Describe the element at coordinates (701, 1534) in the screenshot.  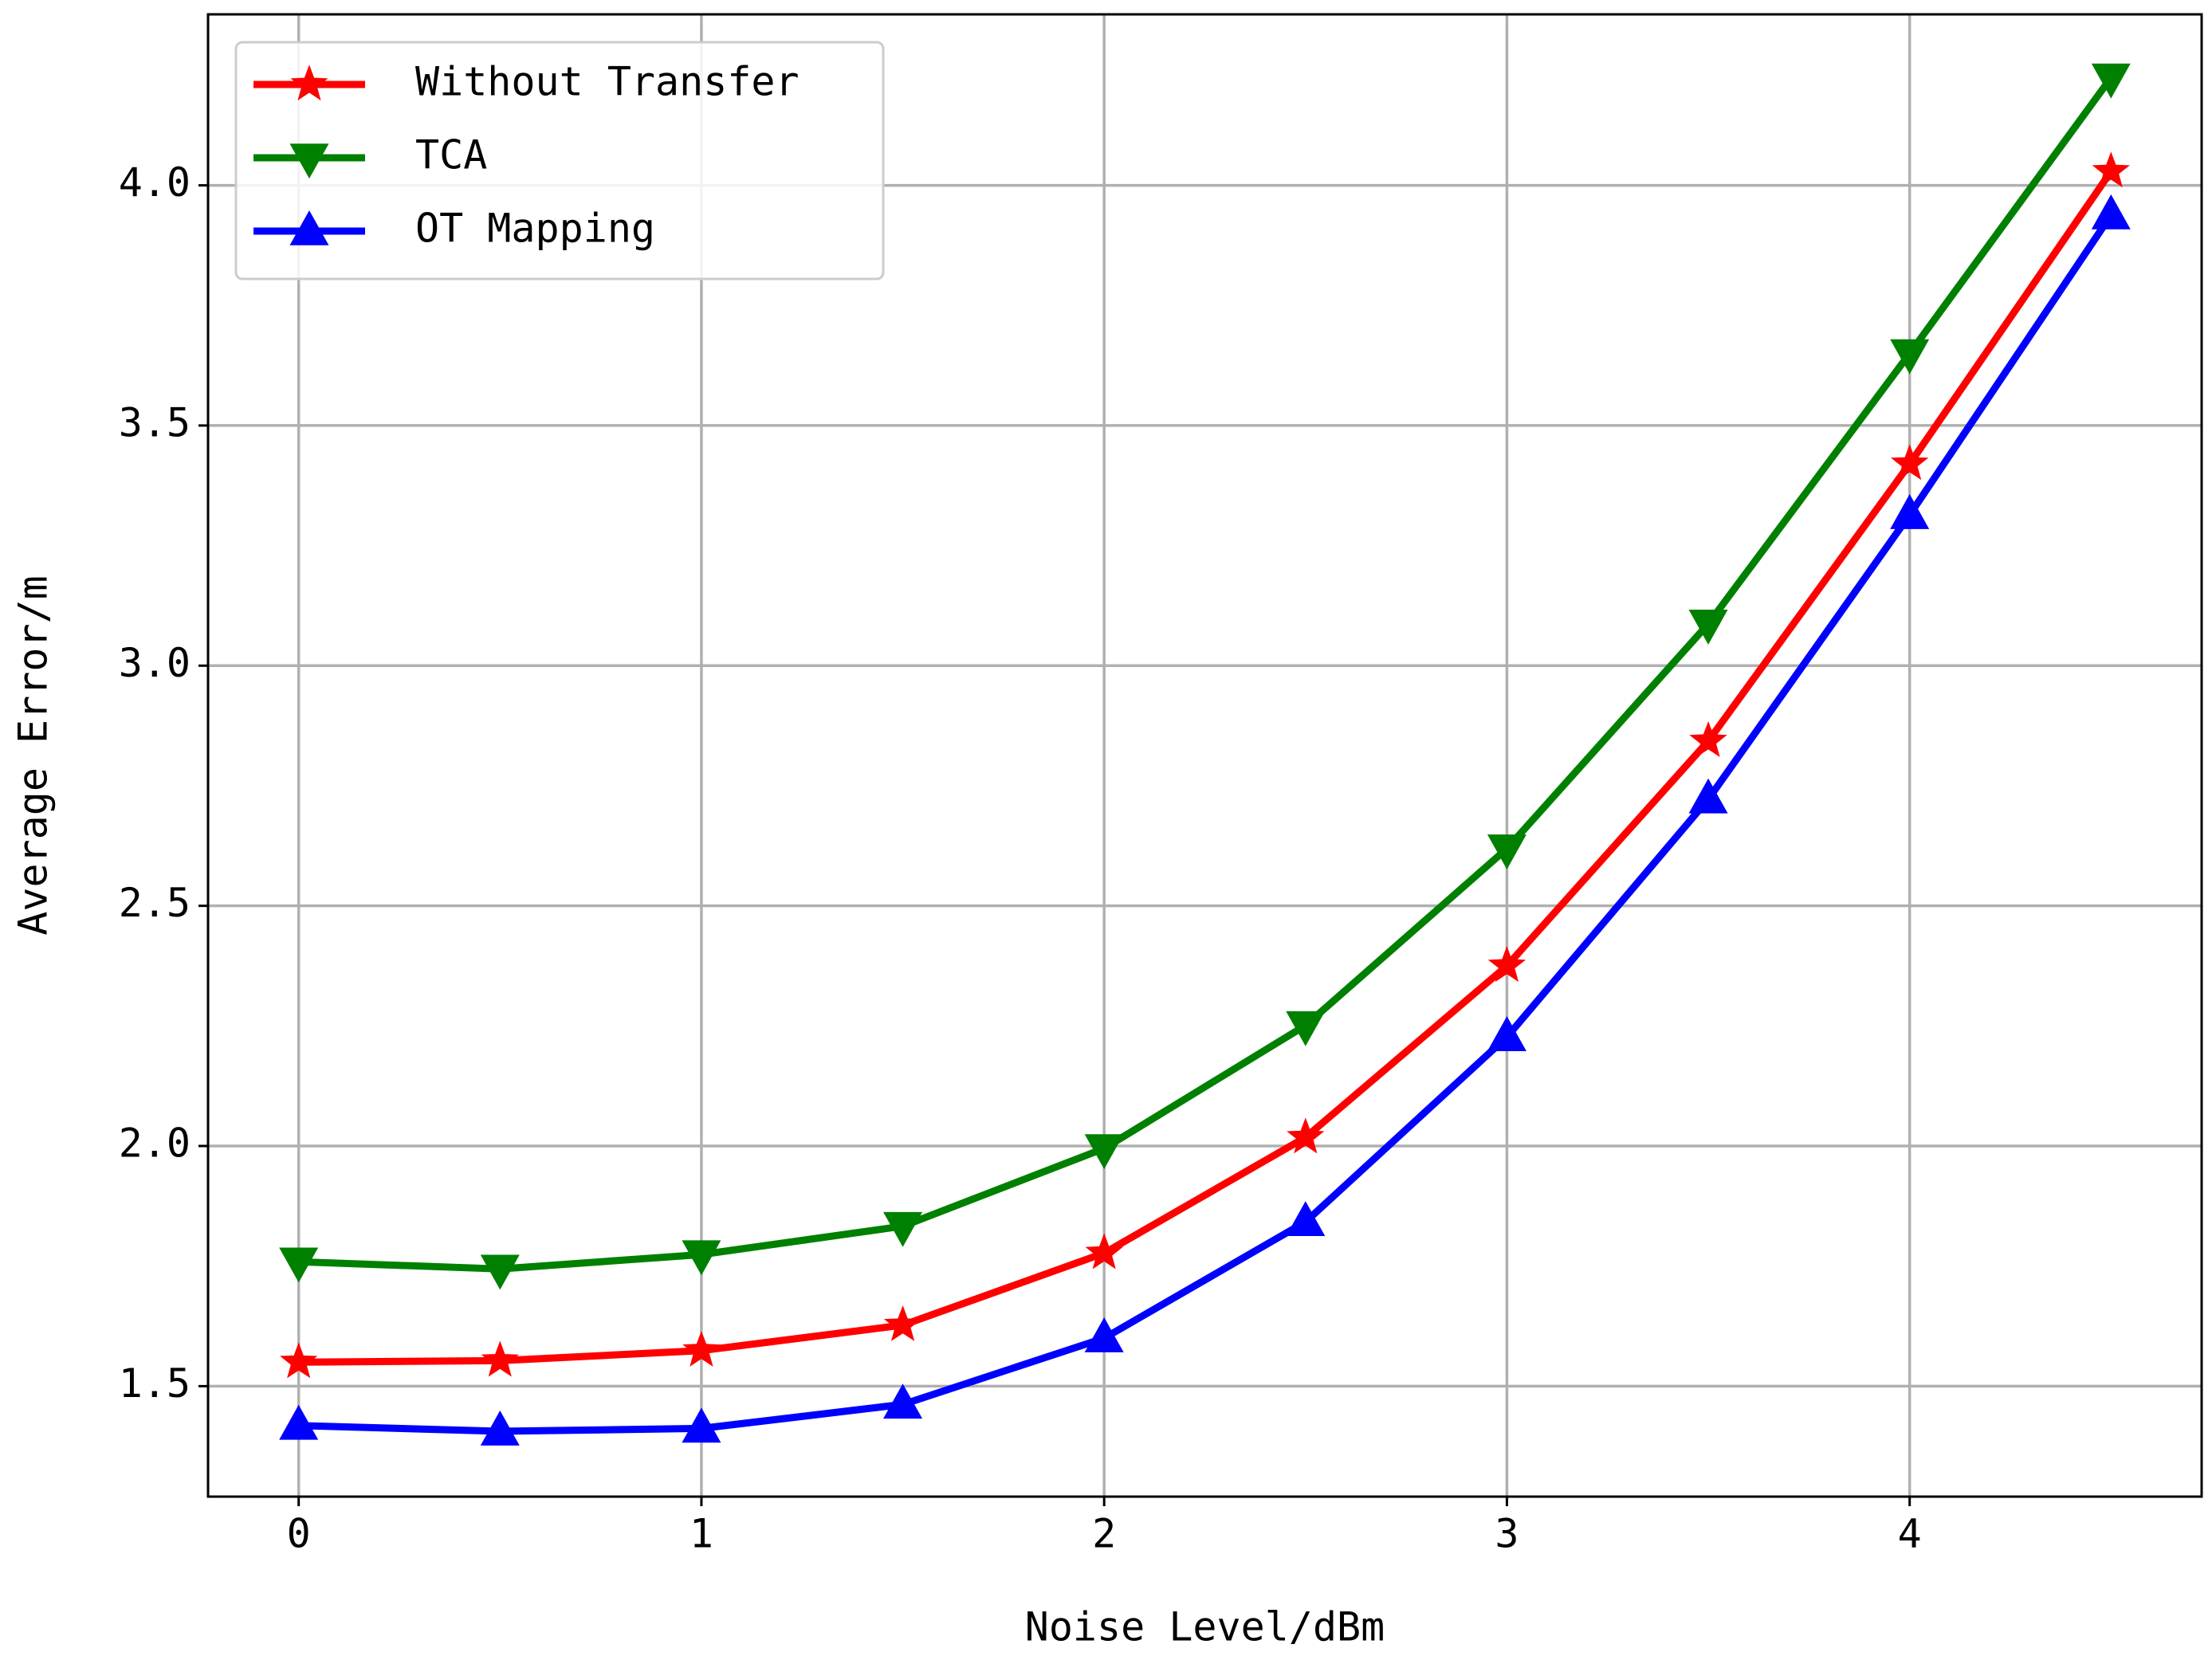
I see `x-tick-label: 1` at that location.